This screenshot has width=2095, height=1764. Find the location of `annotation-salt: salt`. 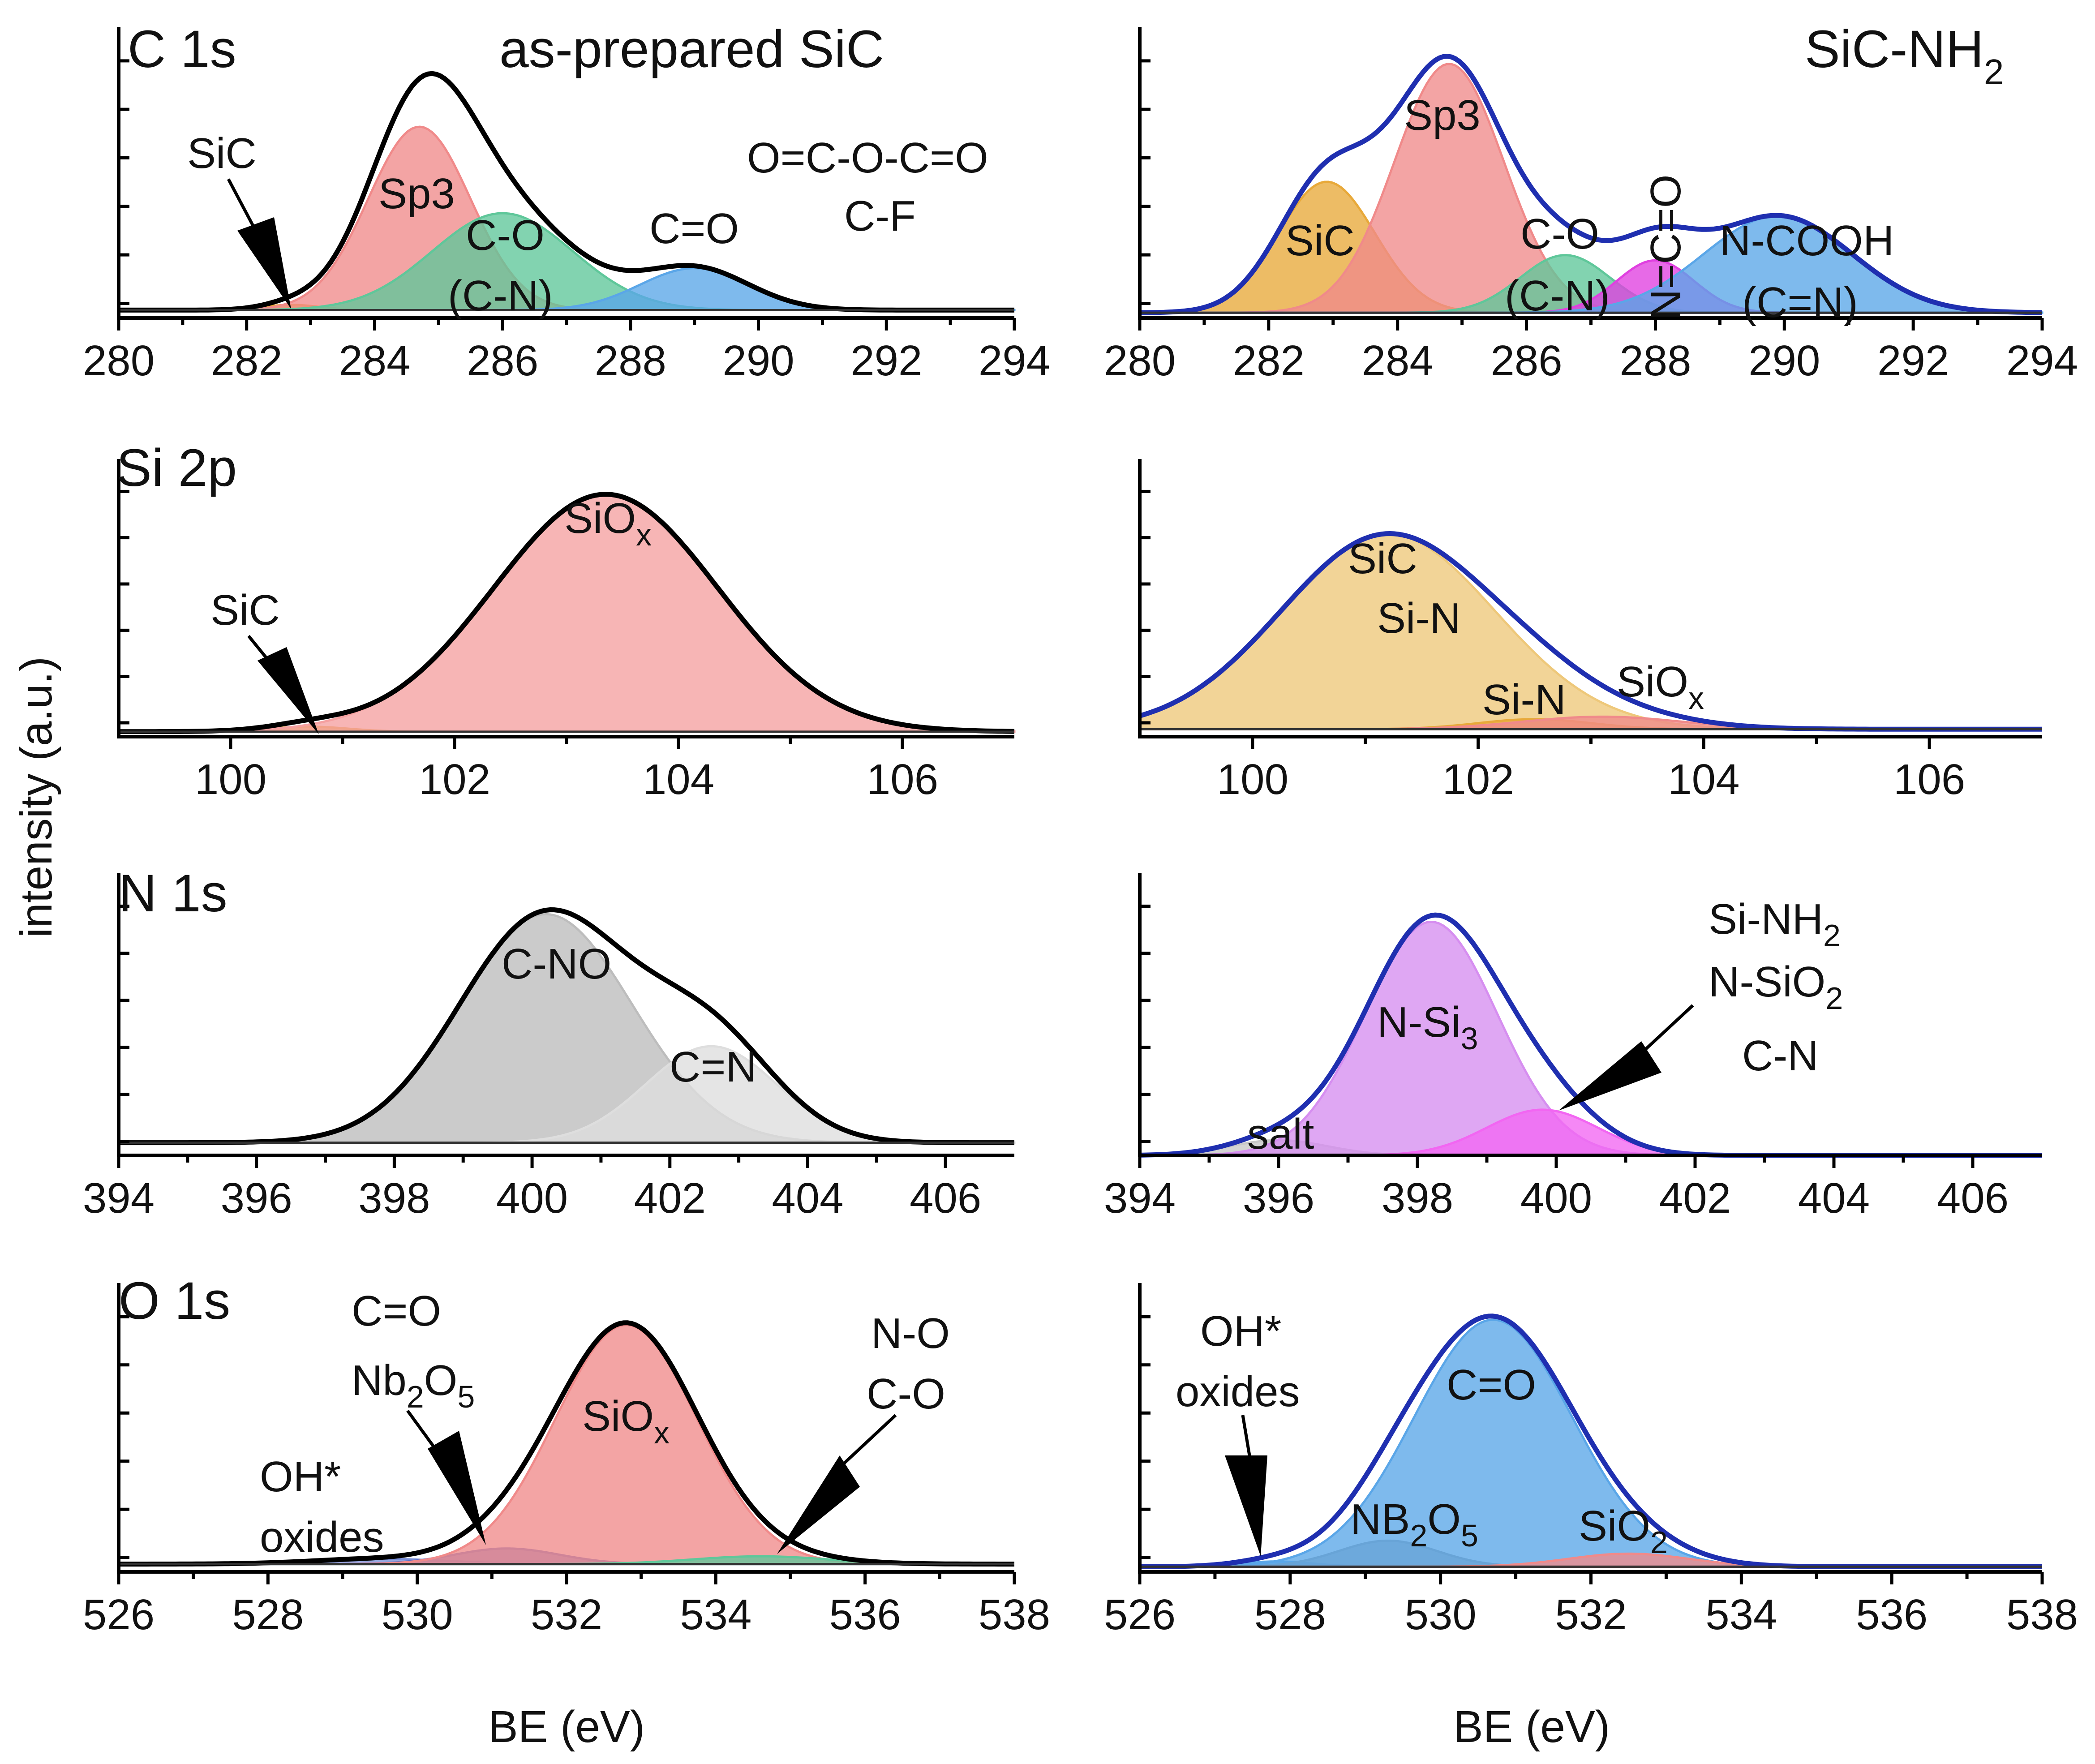

annotation-salt: salt is located at coordinates (1281, 1134).